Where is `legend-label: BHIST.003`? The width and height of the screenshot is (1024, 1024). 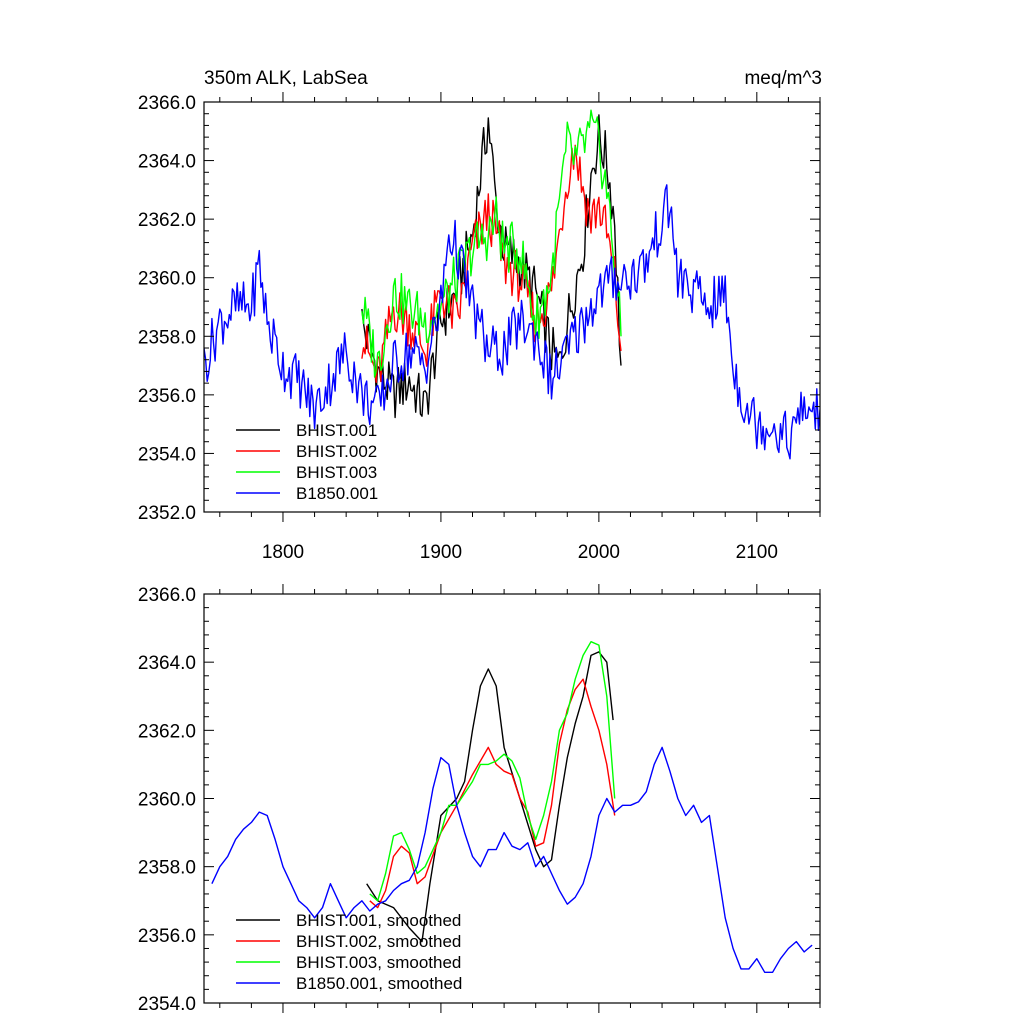
legend-label: BHIST.003 is located at coordinates (336, 472).